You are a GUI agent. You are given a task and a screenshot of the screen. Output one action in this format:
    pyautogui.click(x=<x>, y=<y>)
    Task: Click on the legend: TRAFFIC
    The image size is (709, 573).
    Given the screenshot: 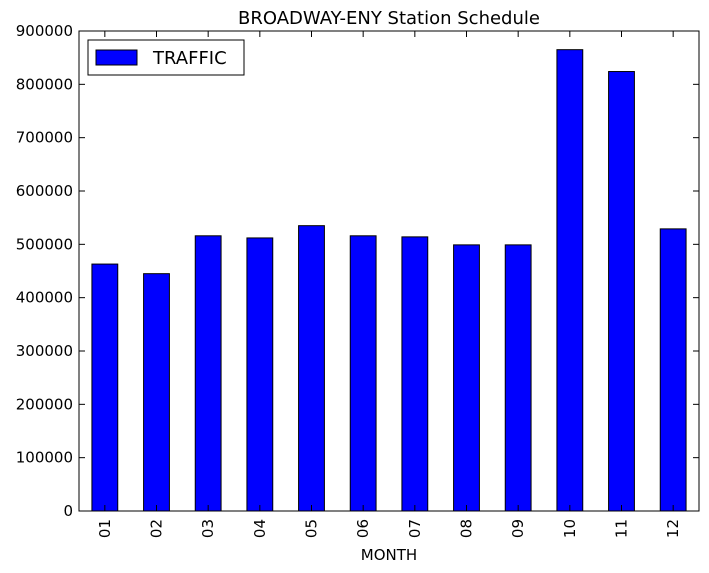 What is the action you would take?
    pyautogui.click(x=166, y=57)
    